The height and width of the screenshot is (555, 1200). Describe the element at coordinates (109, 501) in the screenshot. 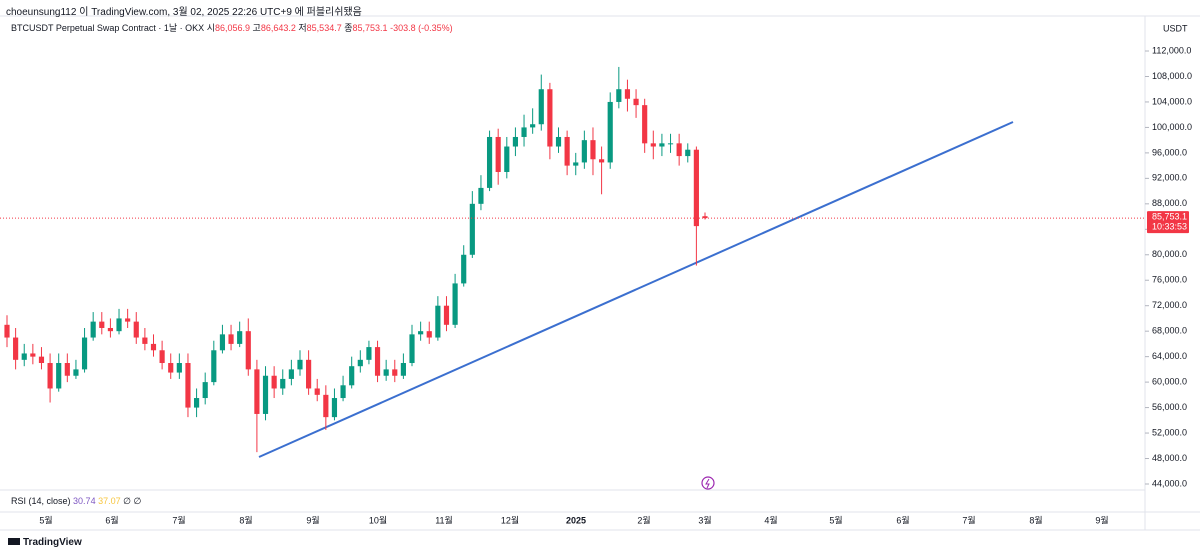

I see `rsi-ma-value: 37.07` at that location.